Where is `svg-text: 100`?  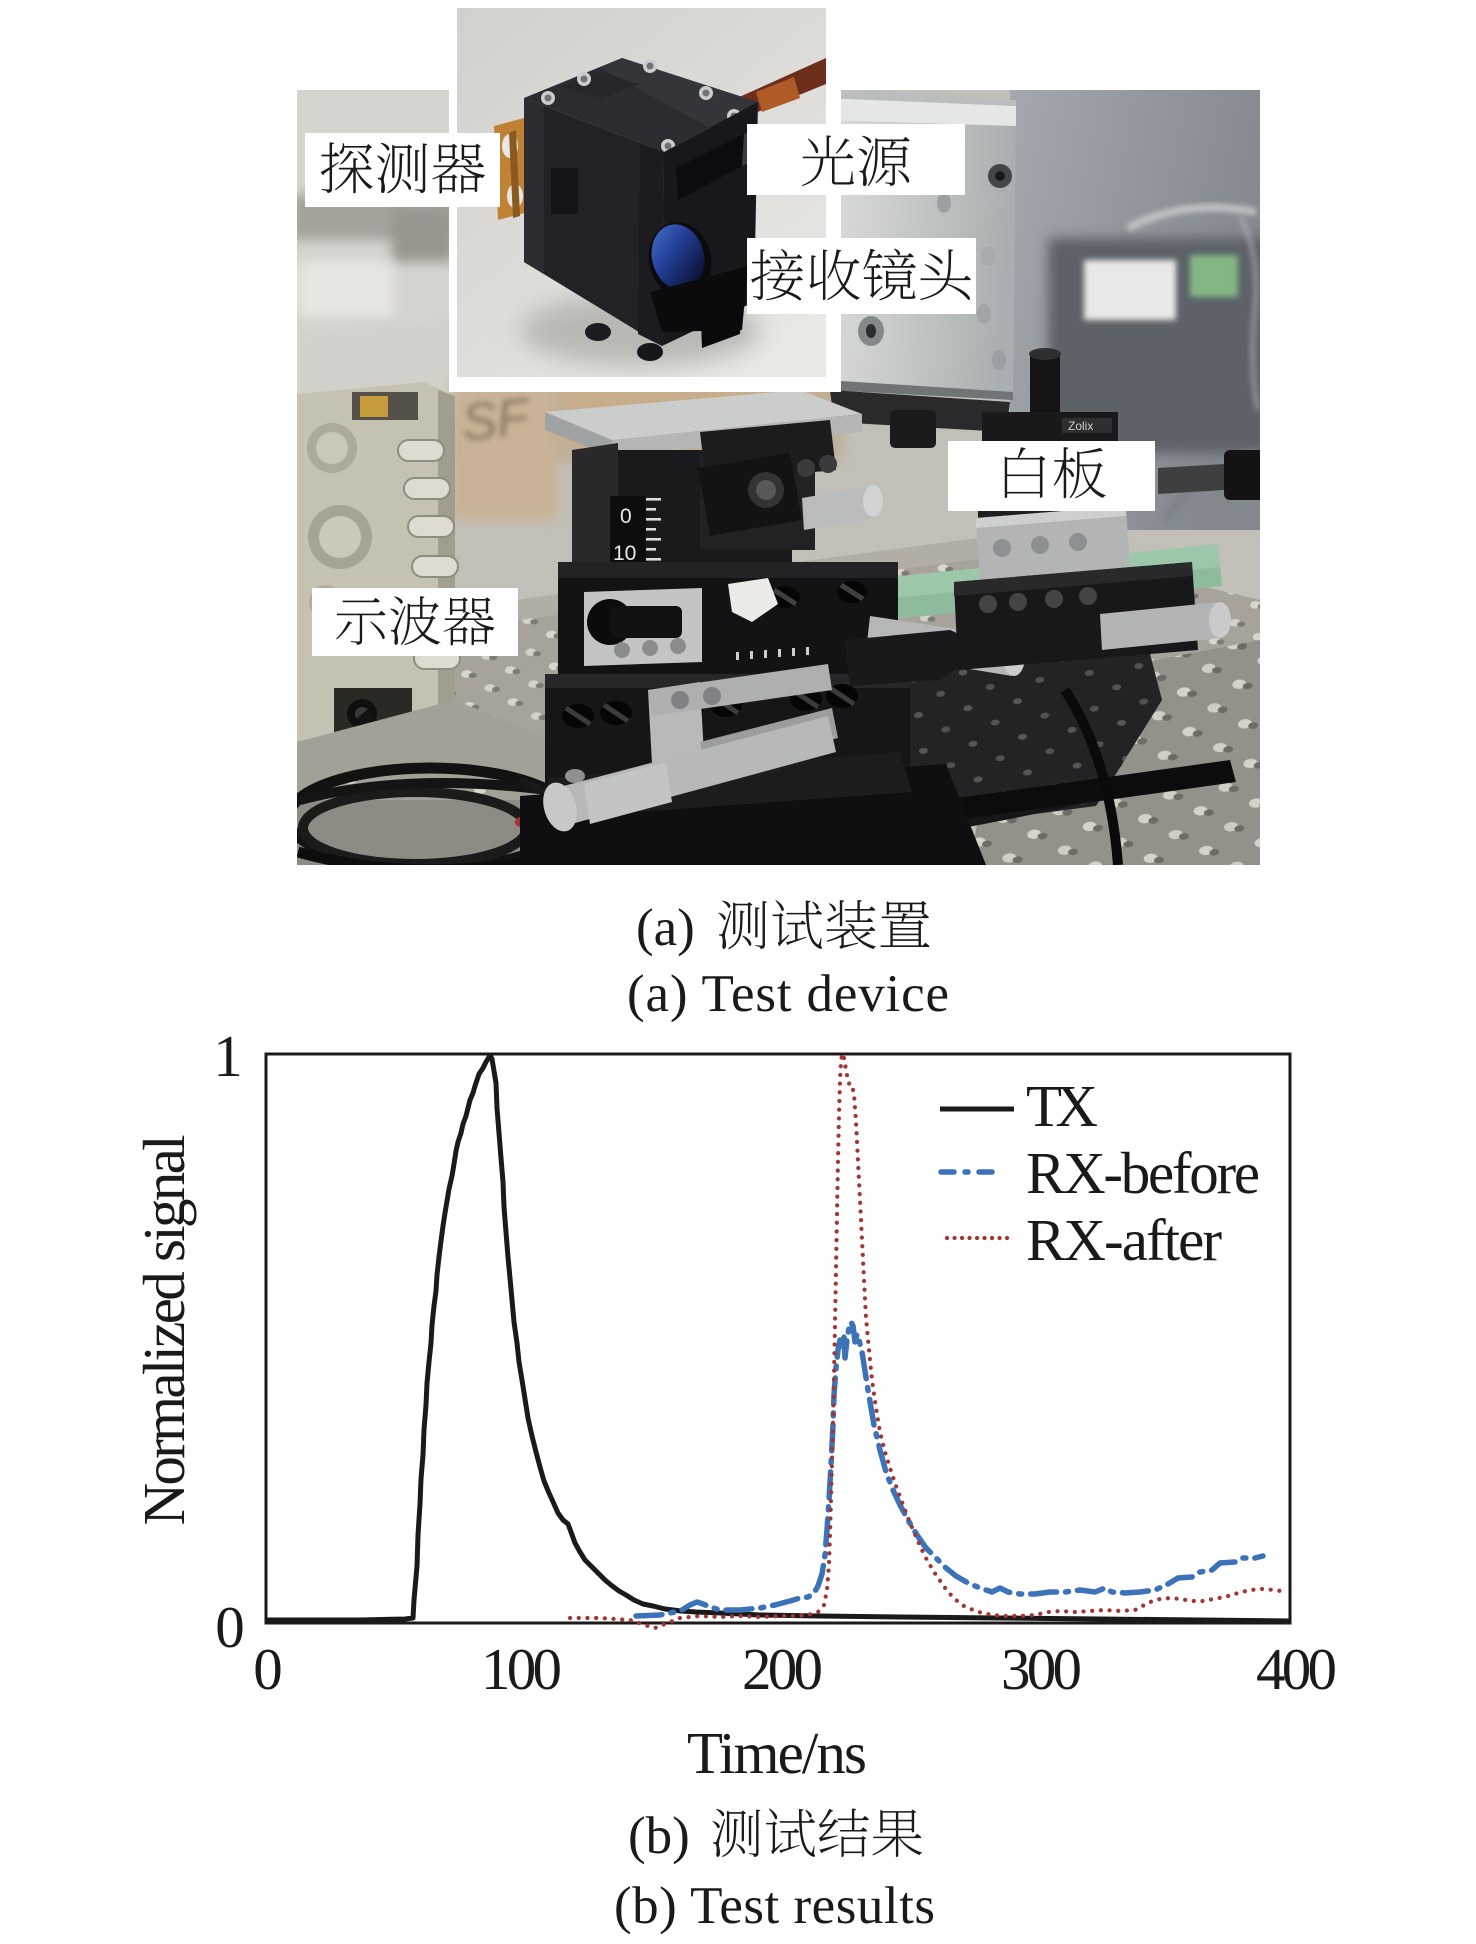 svg-text: 100 is located at coordinates (521, 1669).